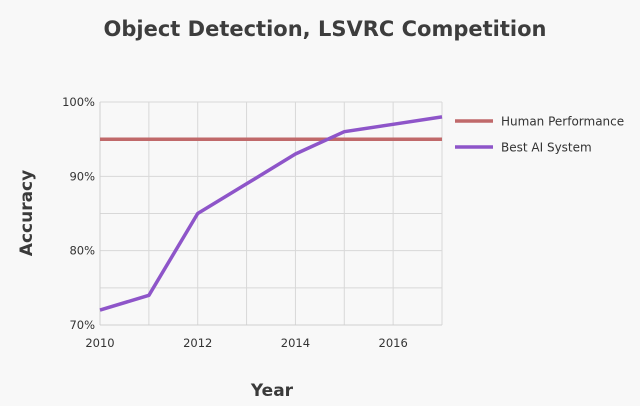 Image resolution: width=640 pixels, height=406 pixels. I want to click on legend-item: Best AI System, so click(523, 148).